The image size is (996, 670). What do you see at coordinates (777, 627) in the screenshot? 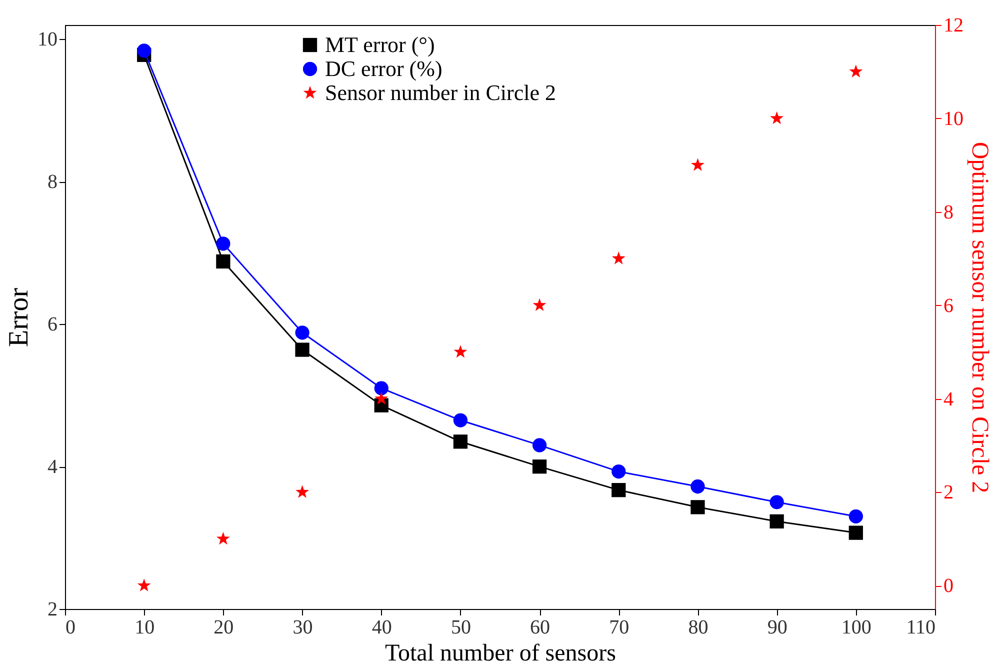
I see `x-tick-label: 90` at bounding box center [777, 627].